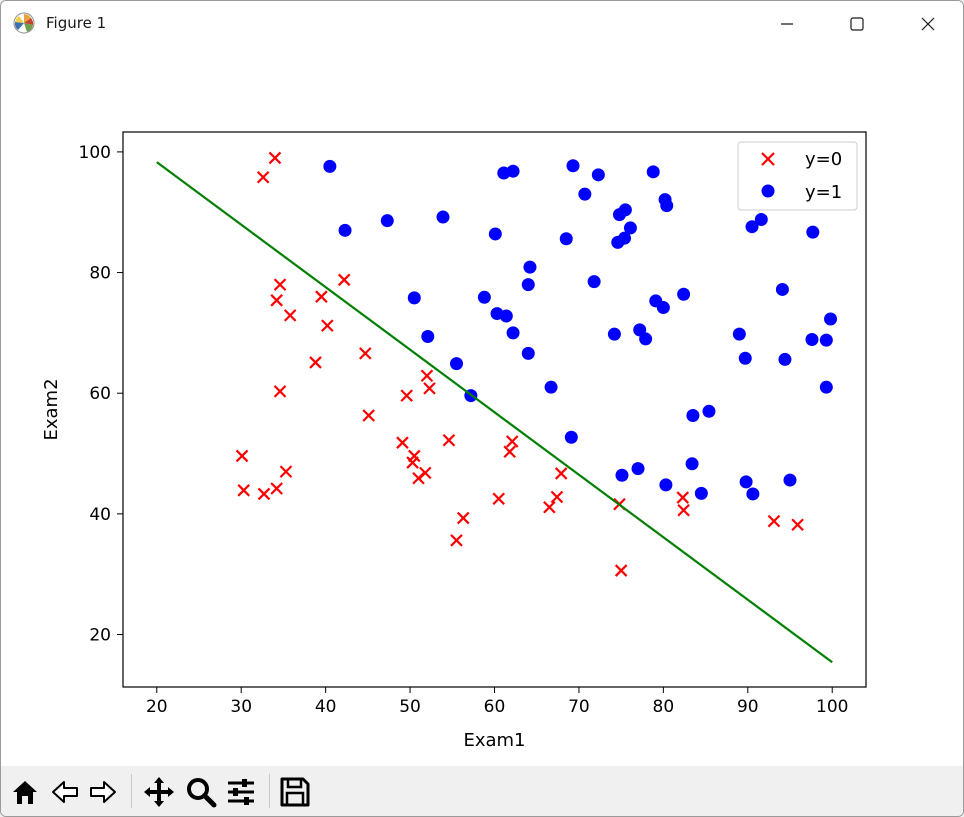 This screenshot has width=964, height=817. I want to click on y-axis-label: Exam2, so click(51, 409).